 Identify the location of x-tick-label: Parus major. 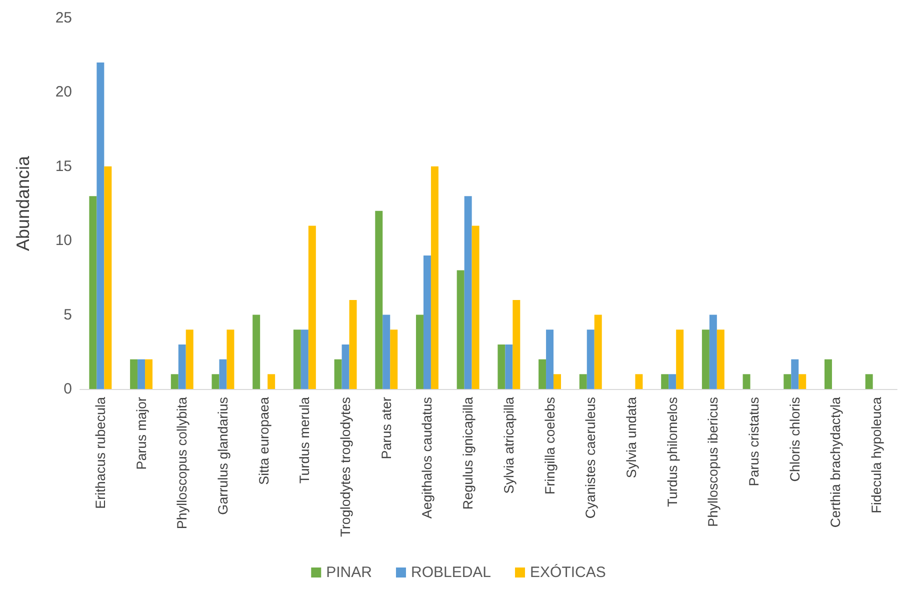
(141, 433).